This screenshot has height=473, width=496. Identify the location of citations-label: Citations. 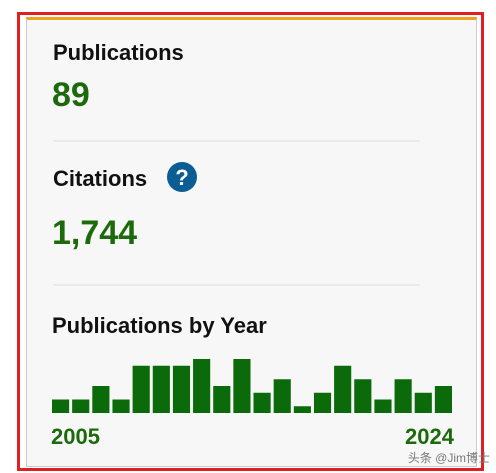
(100, 178).